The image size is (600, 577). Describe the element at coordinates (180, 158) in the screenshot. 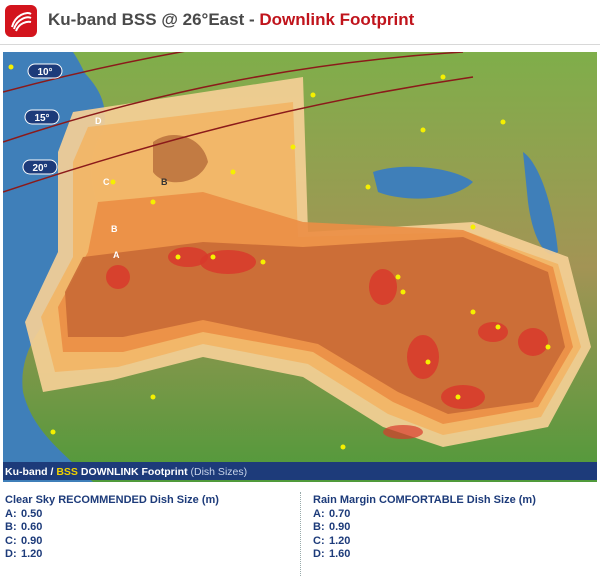

I see `zone-b-europe` at that location.